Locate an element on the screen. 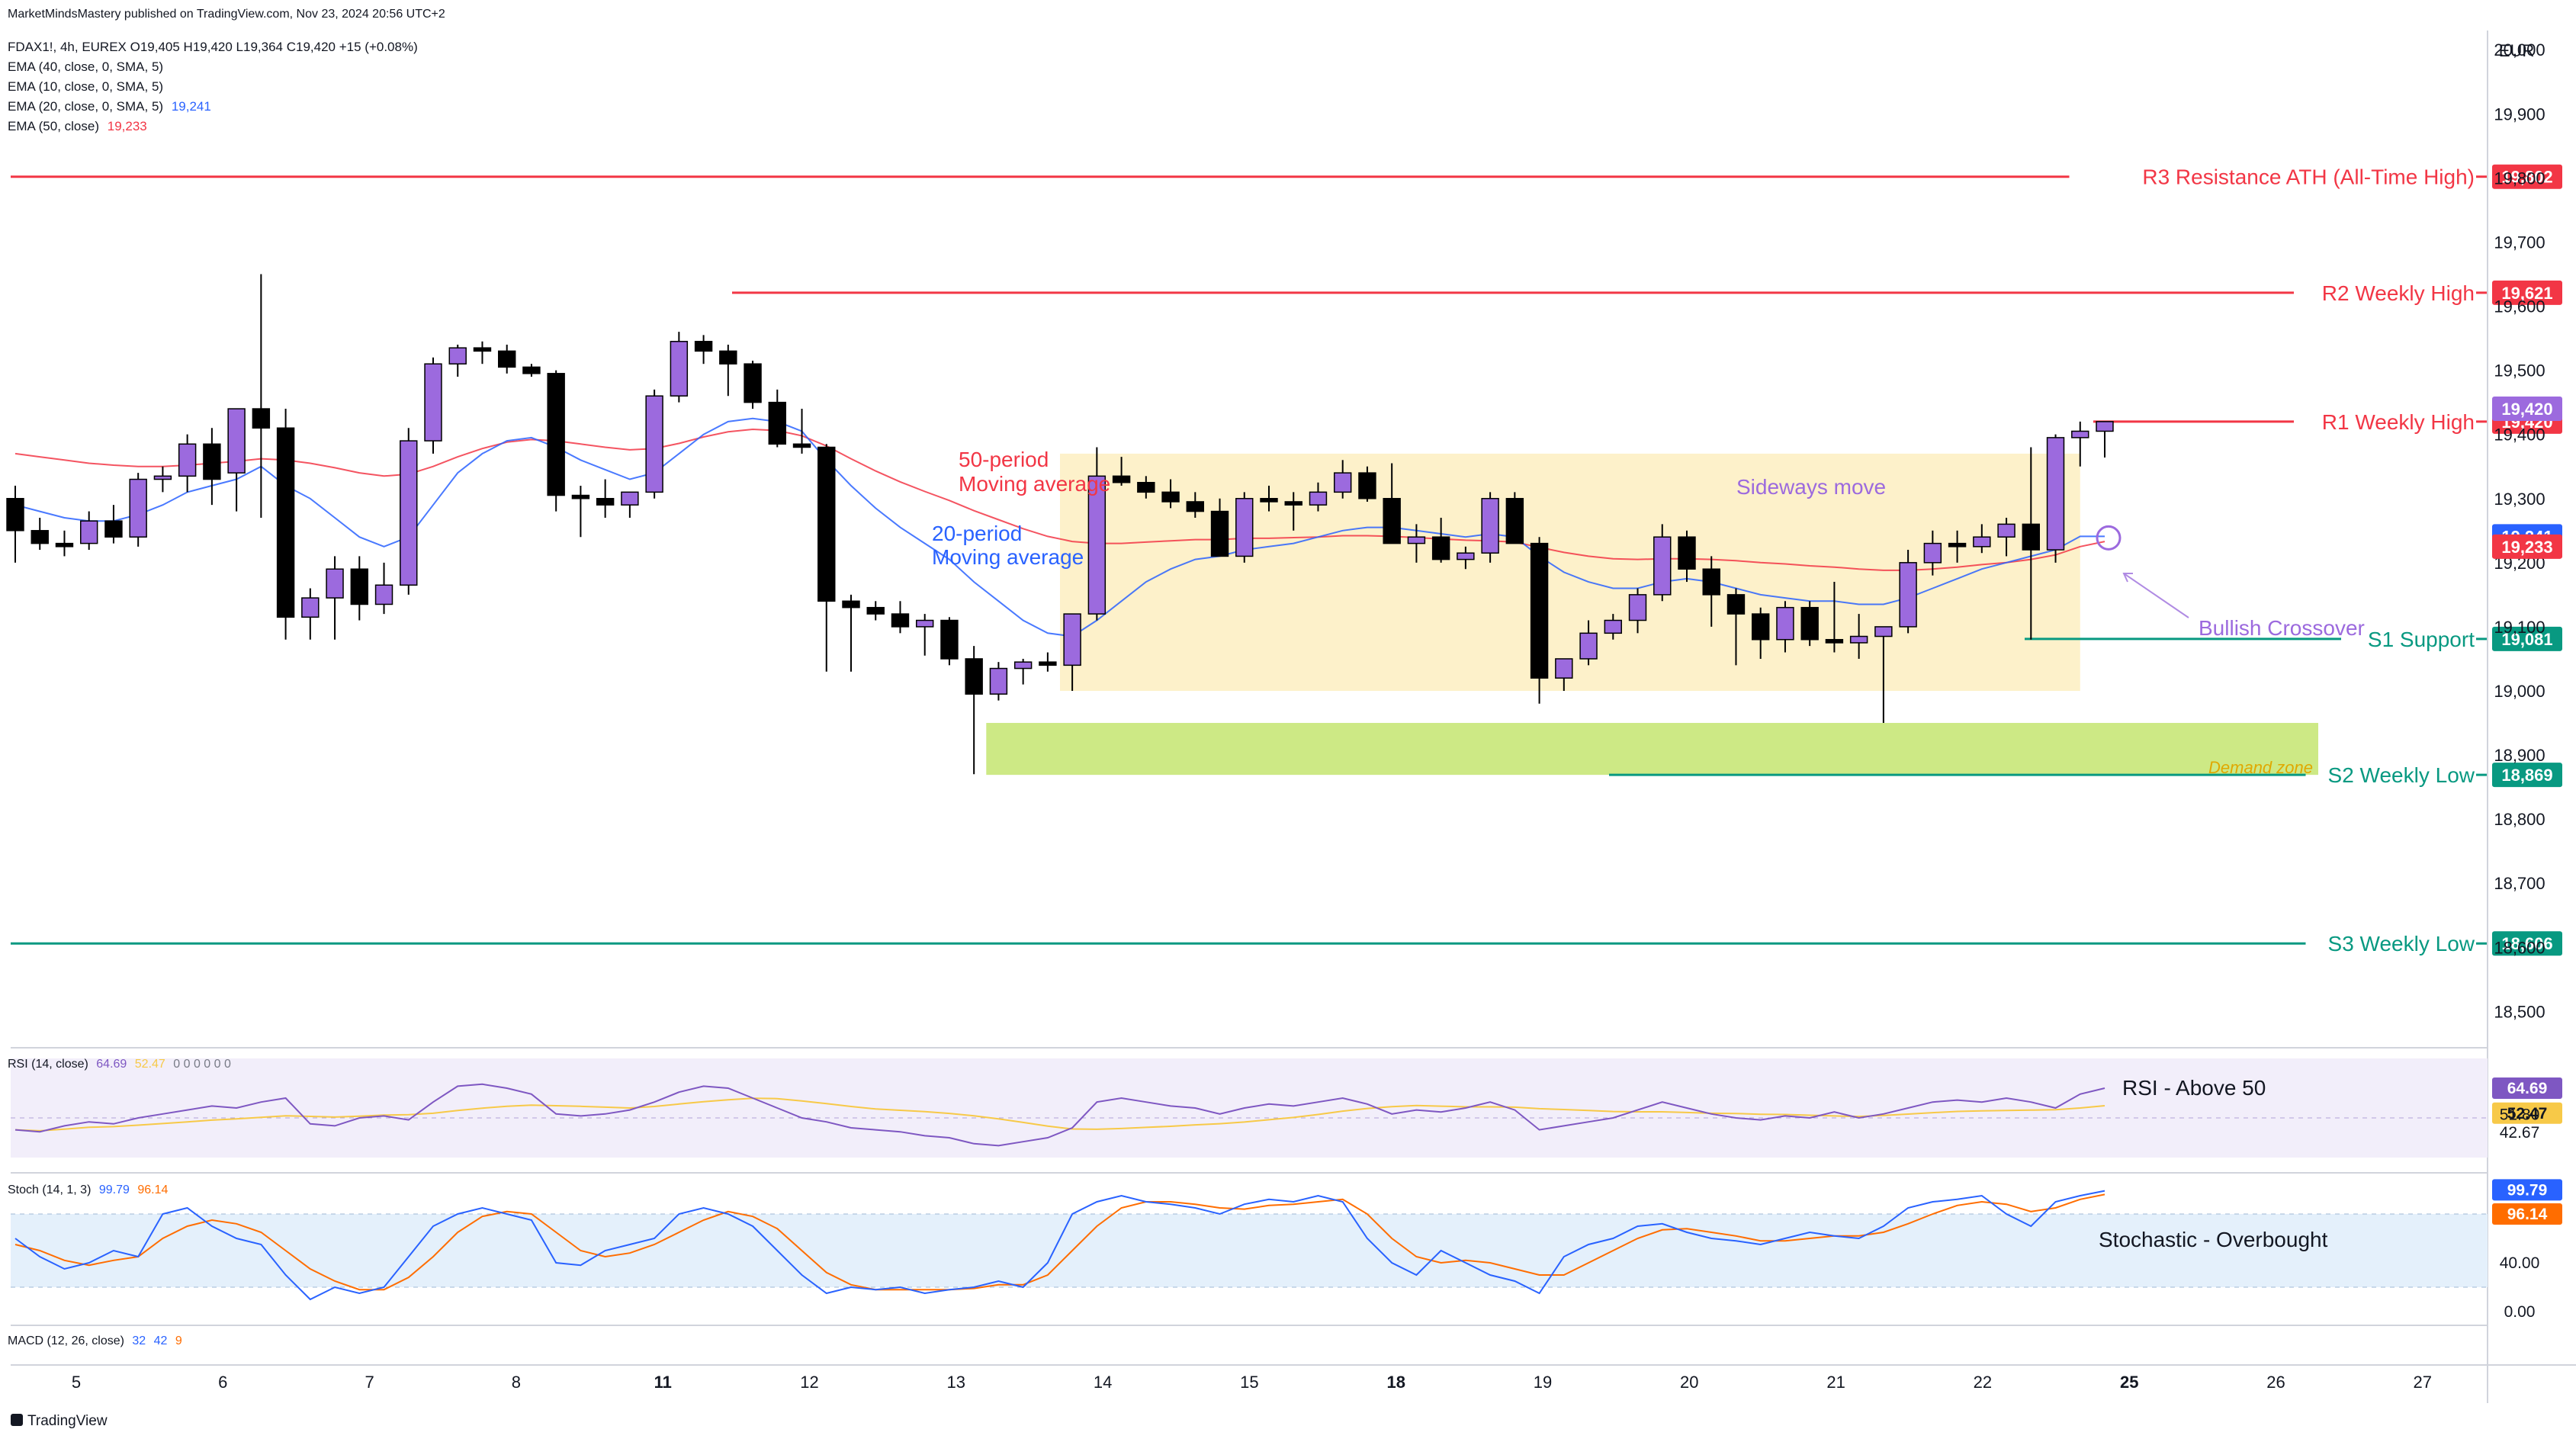 This screenshot has width=2576, height=1442. time-tick-label: 22 is located at coordinates (1983, 1382).